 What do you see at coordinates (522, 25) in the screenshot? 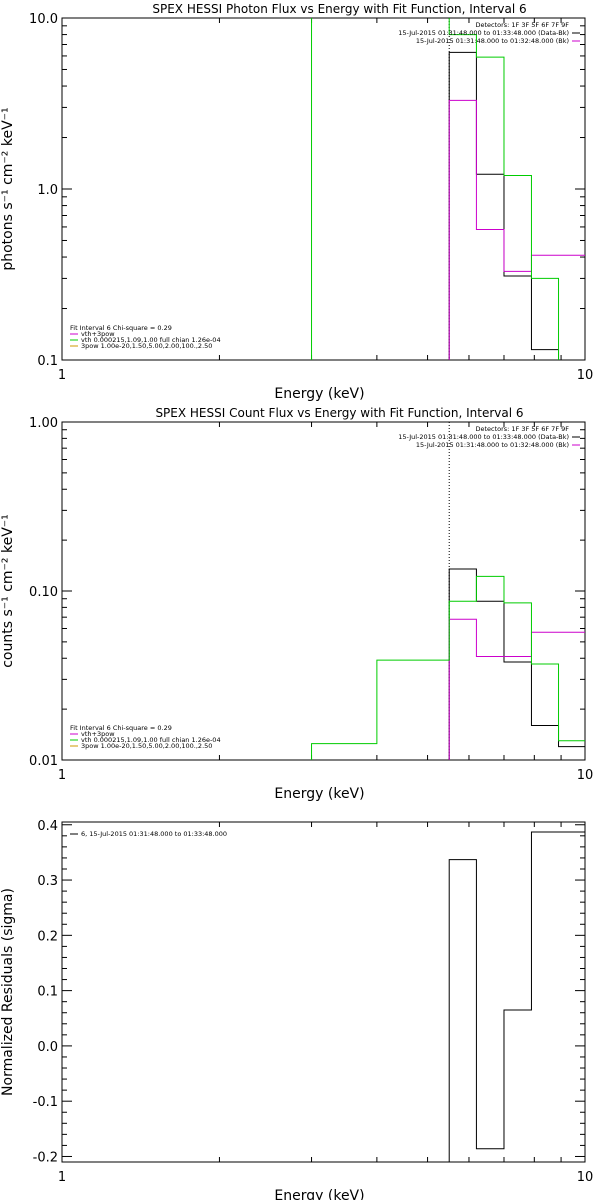
I see `panel1-info-line: Detectors: 1F 3F 5F 6F 7F 9F` at bounding box center [522, 25].